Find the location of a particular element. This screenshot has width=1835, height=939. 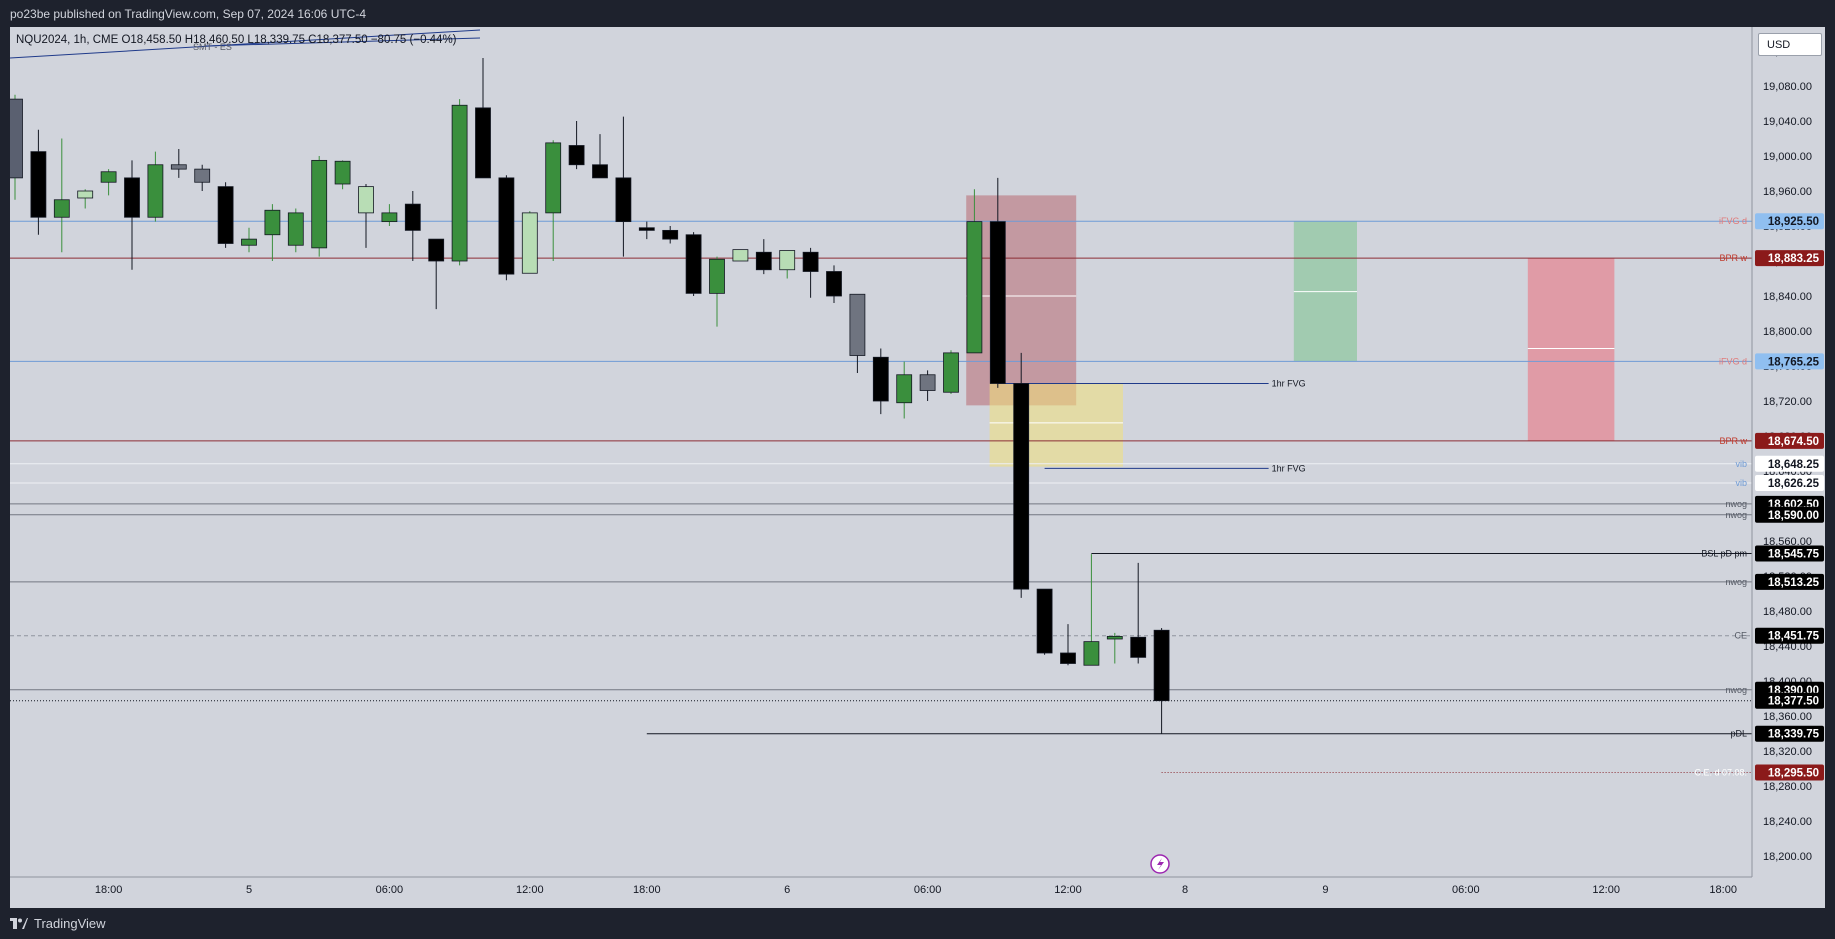

price-tick-23: 18,200.00 is located at coordinates (1787, 857).